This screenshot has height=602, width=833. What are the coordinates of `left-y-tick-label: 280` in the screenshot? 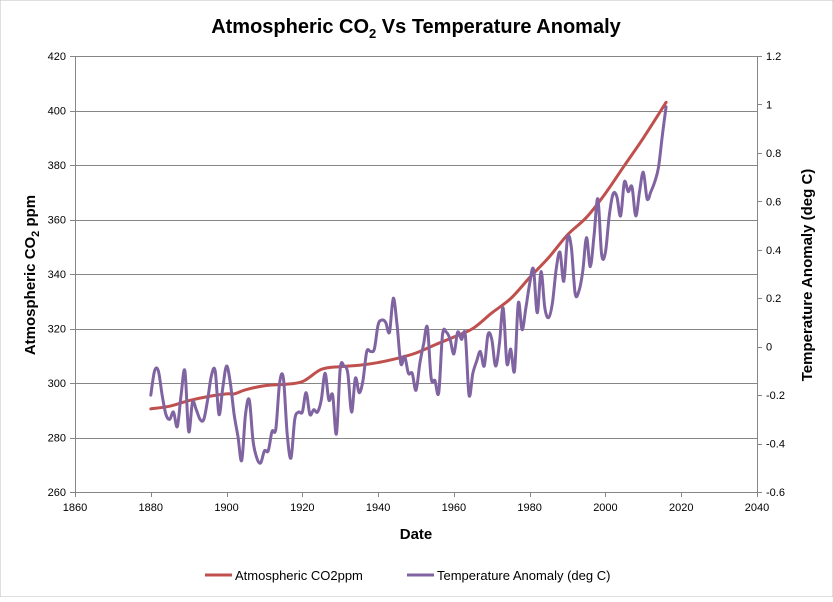 It's located at (57, 439).